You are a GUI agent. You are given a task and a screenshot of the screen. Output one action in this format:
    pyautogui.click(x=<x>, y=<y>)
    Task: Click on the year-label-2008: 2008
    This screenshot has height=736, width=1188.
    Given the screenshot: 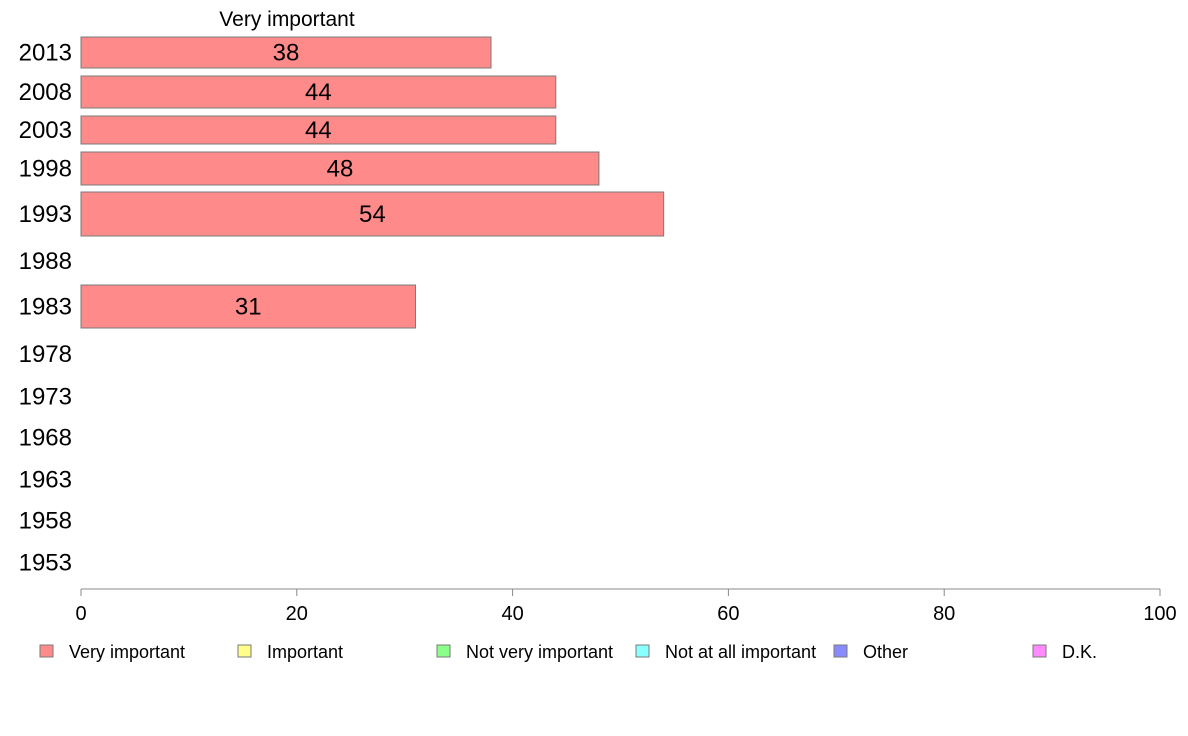 What is the action you would take?
    pyautogui.click(x=45, y=92)
    